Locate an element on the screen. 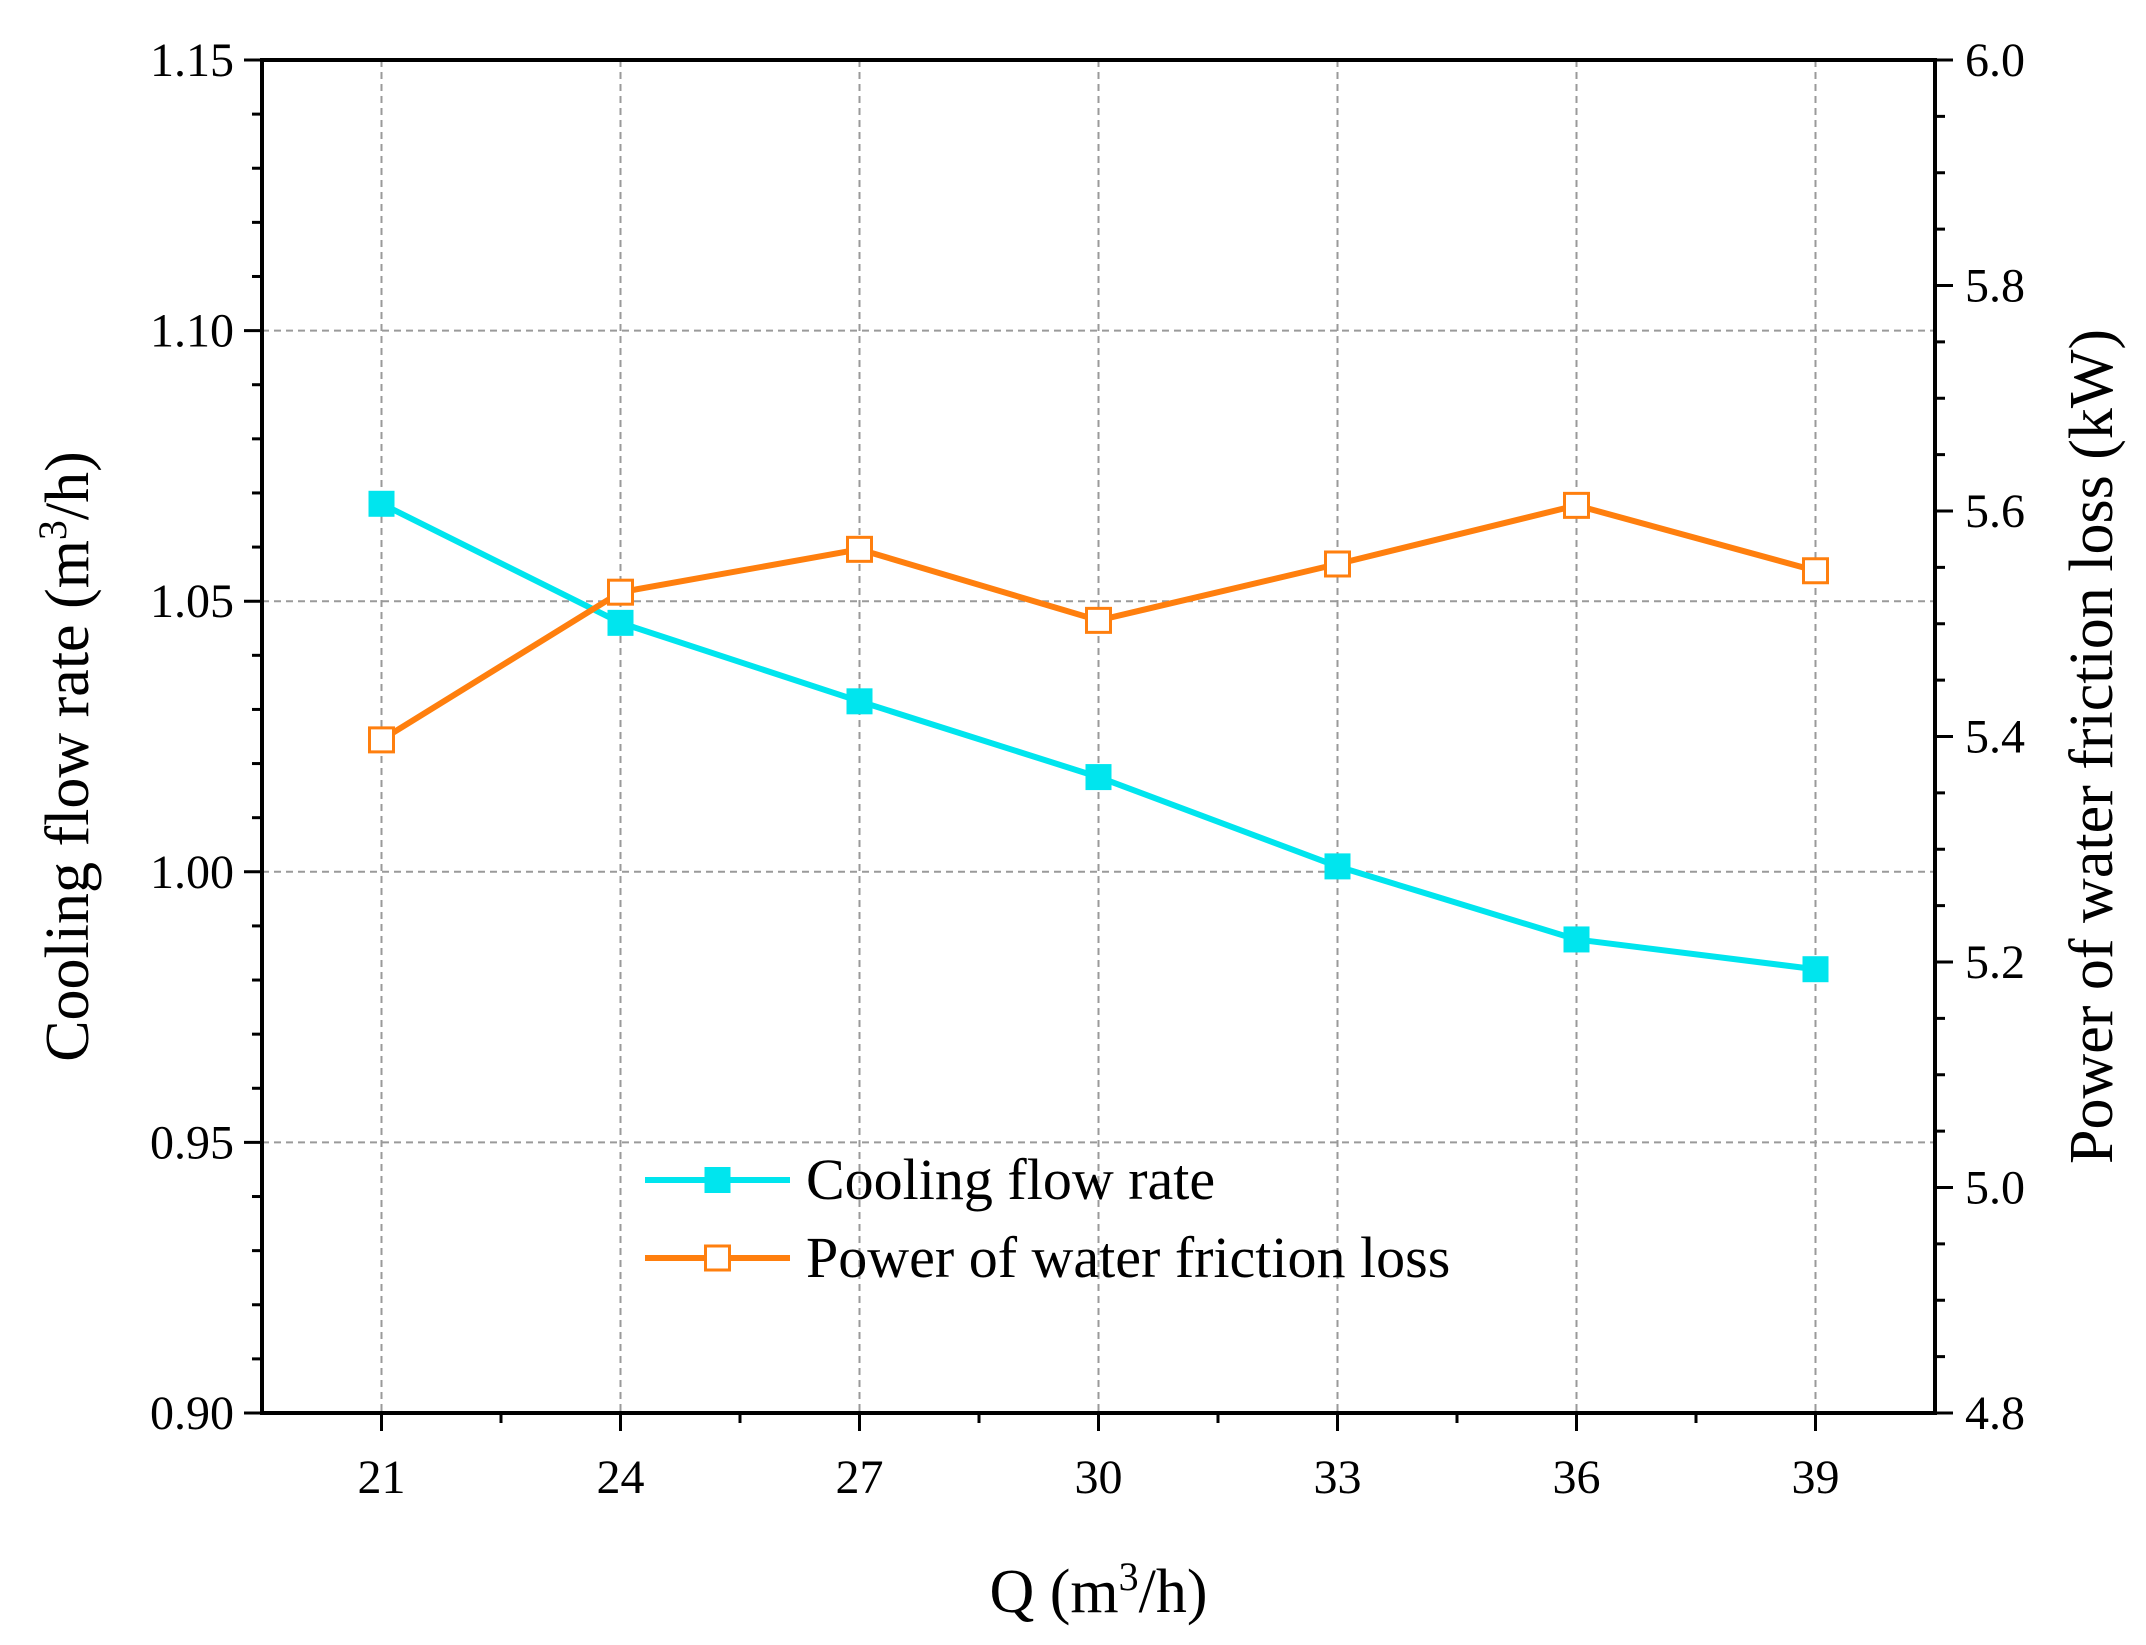  x-tick-label: 33 is located at coordinates (1338, 1477).